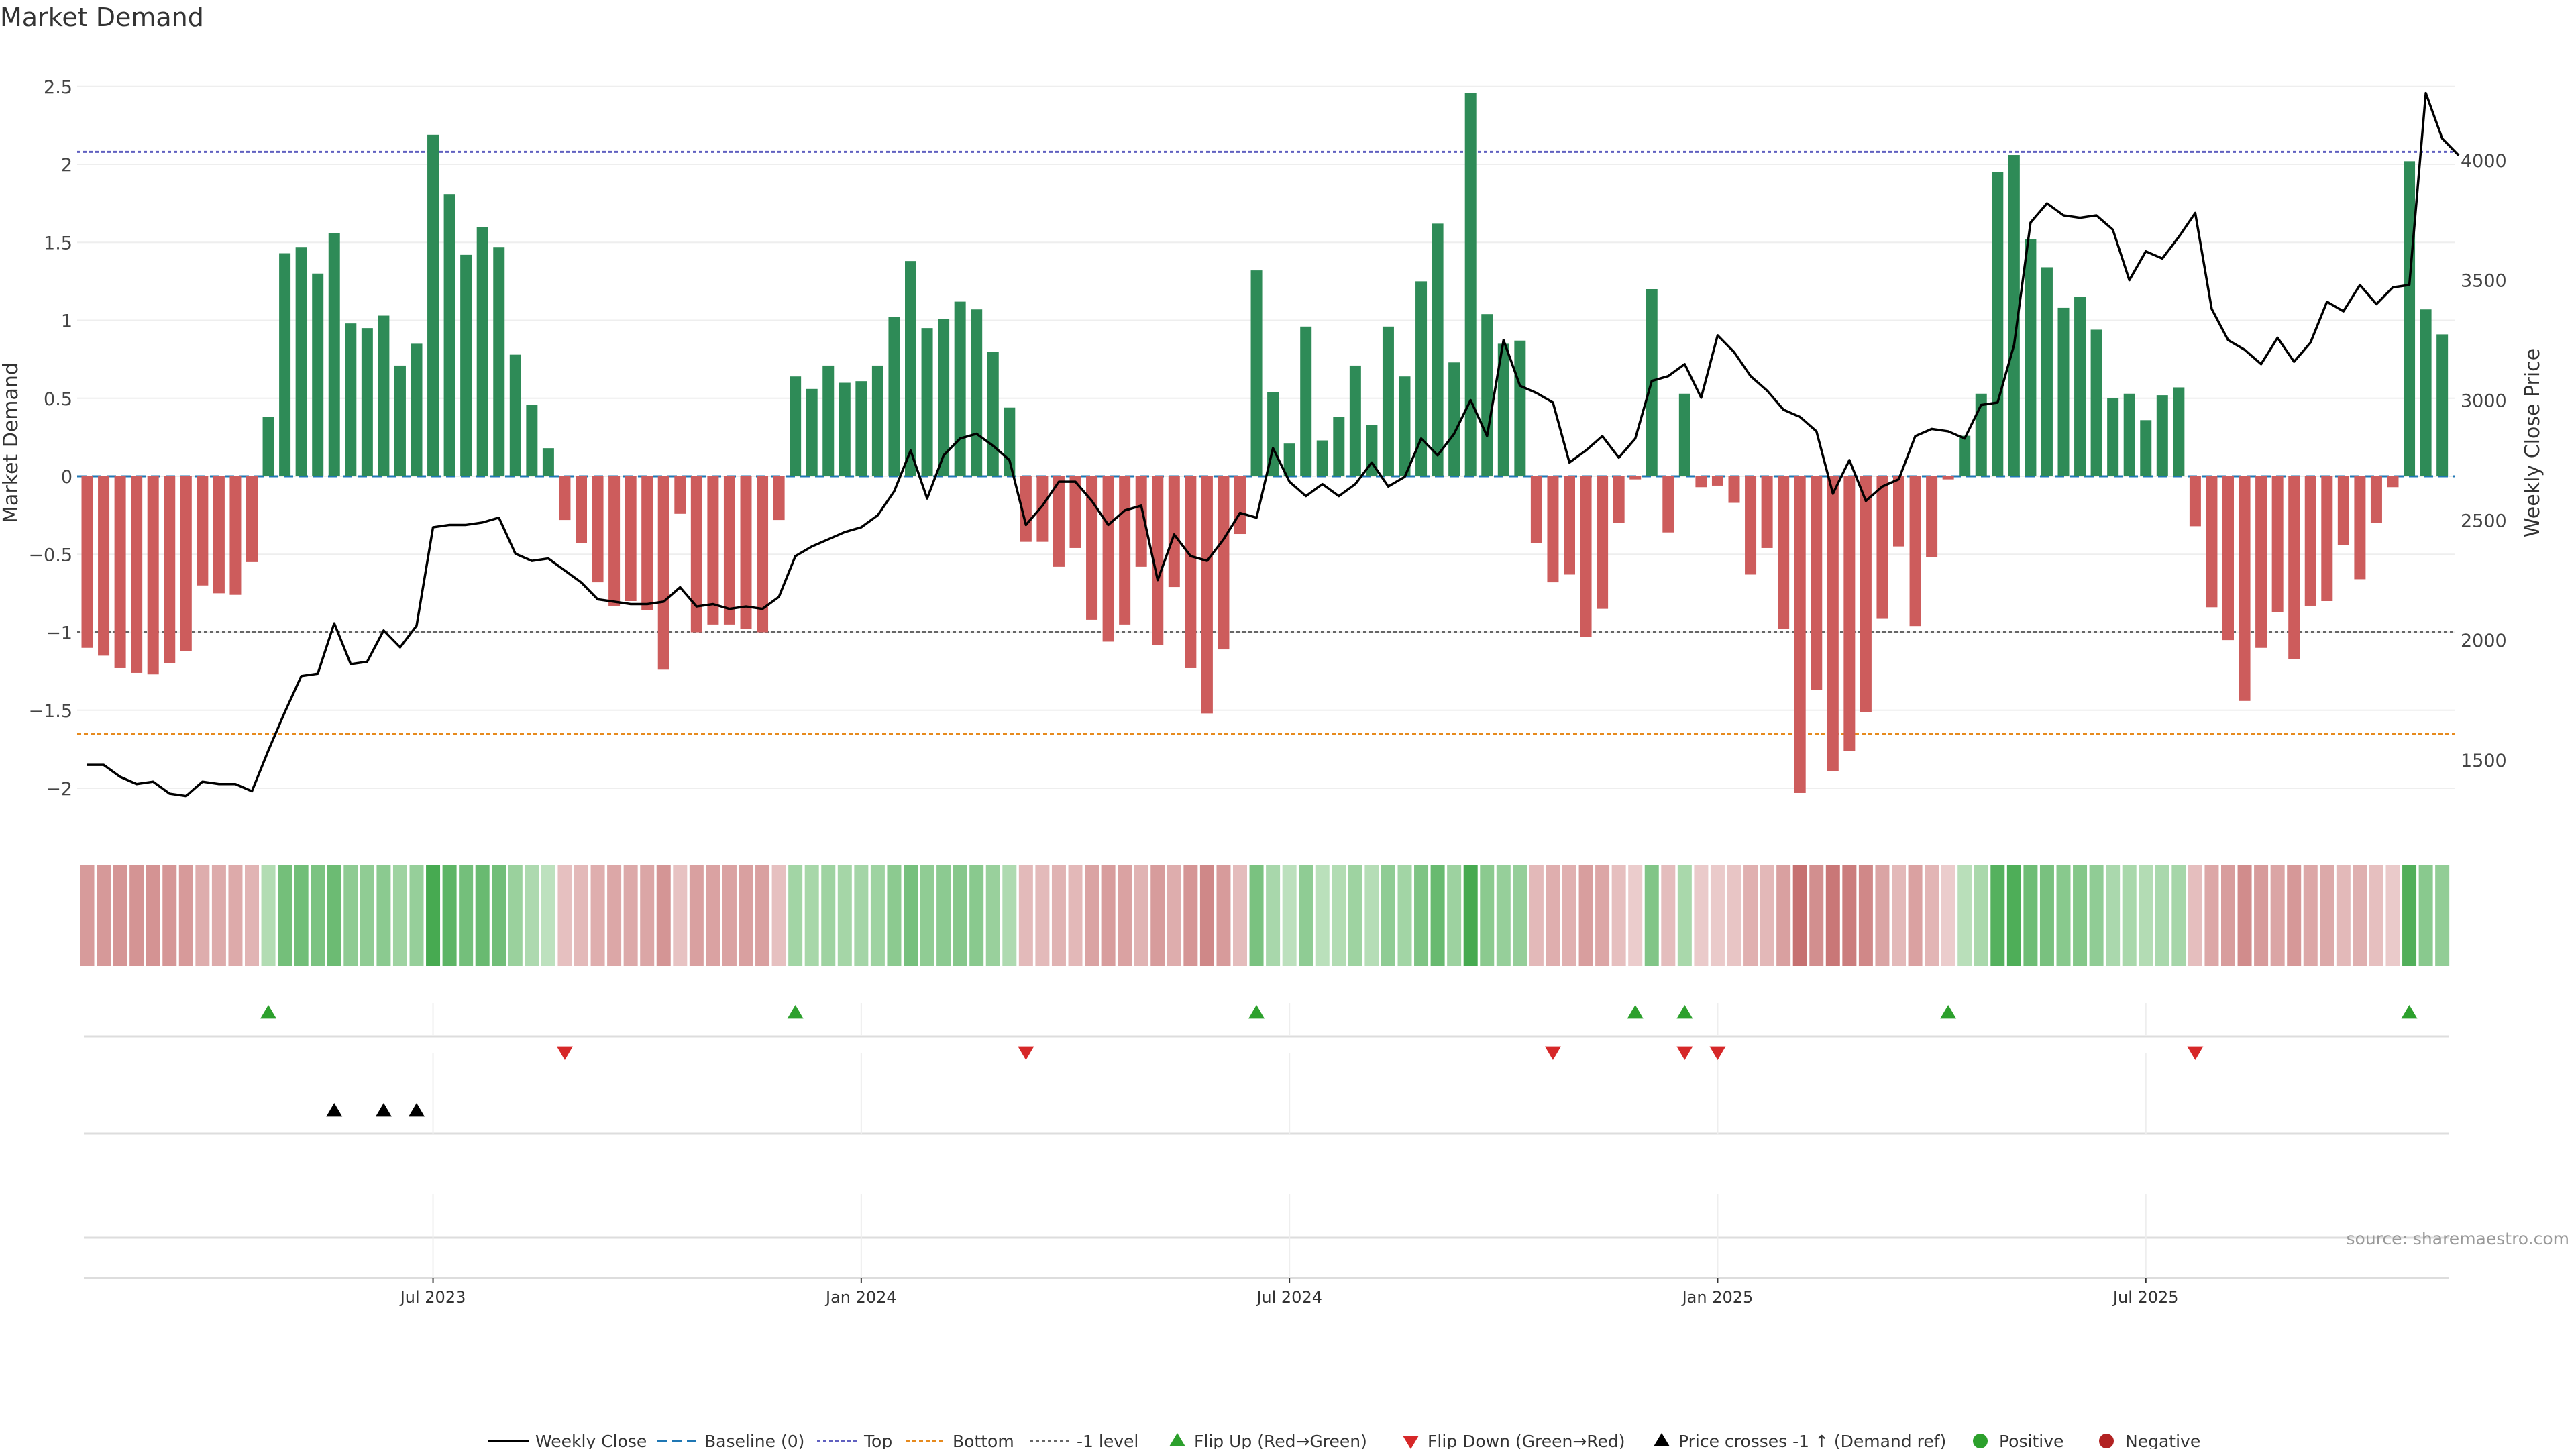 This screenshot has width=2576, height=1449. I want to click on legend-label: -1 level, so click(1107, 1440).